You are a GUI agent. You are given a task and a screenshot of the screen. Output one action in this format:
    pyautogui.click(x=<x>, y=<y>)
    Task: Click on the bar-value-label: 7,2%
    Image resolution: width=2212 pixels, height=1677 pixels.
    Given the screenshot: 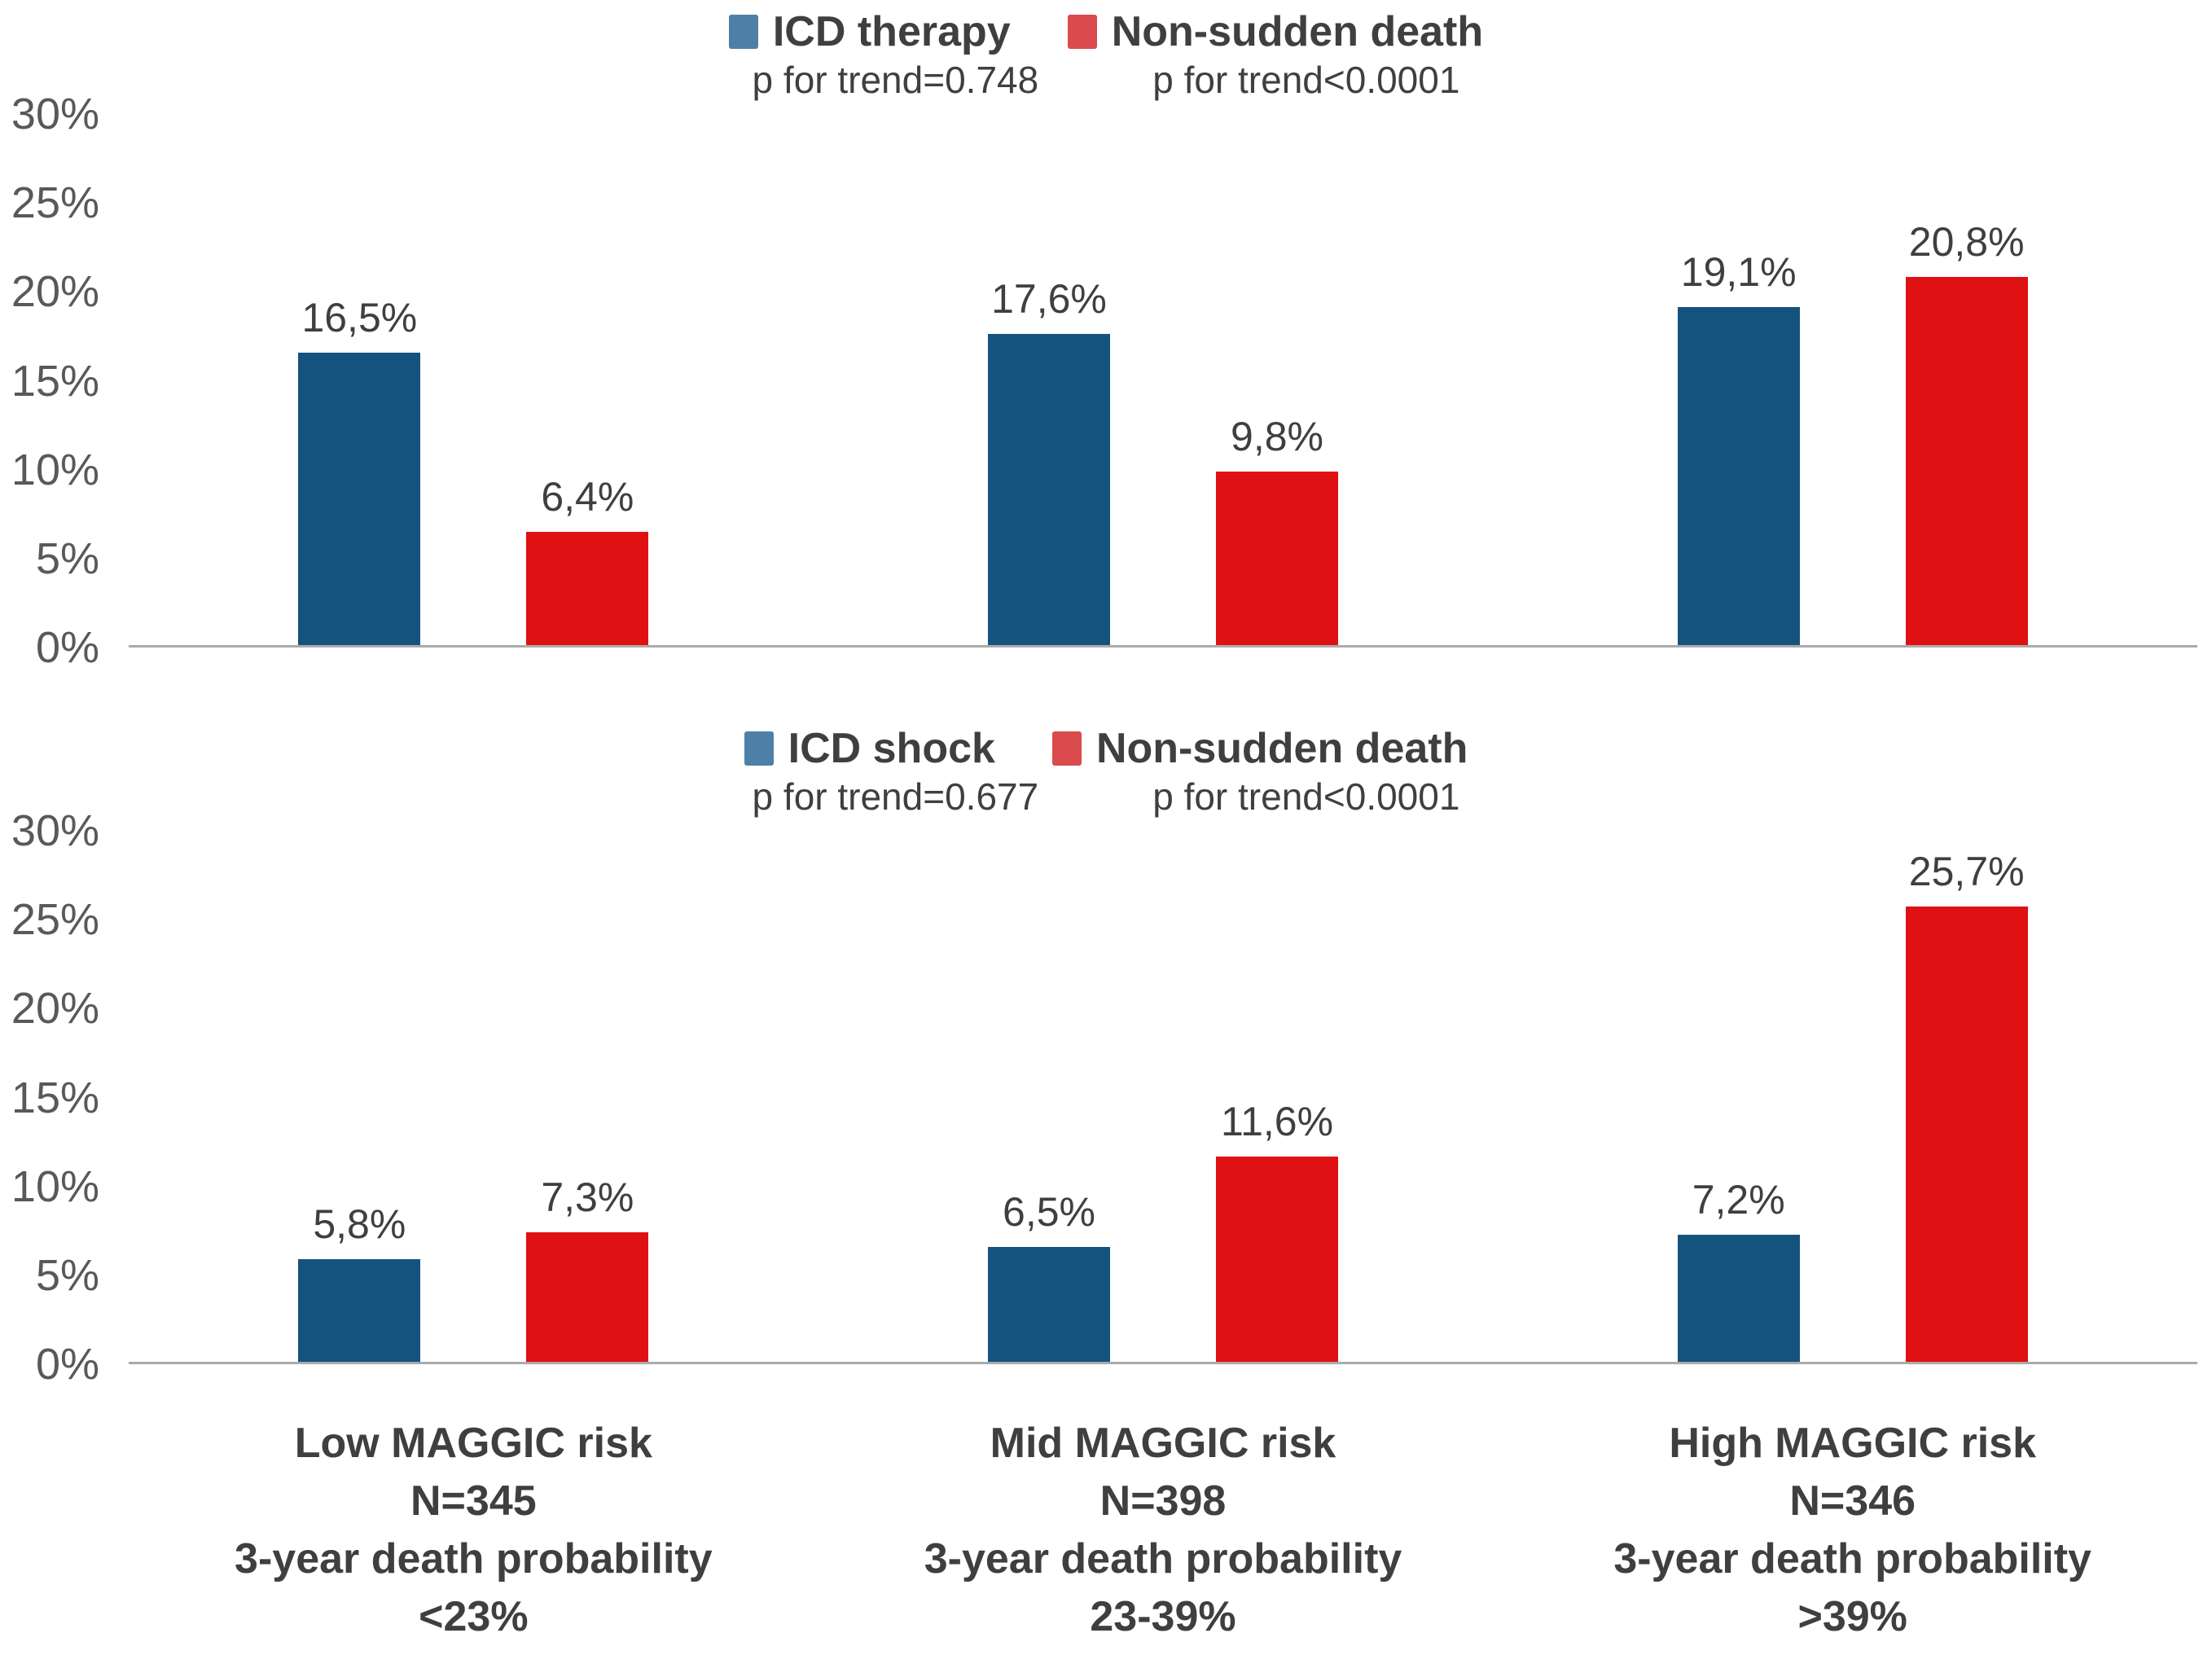 What is the action you would take?
    pyautogui.click(x=1739, y=1199)
    